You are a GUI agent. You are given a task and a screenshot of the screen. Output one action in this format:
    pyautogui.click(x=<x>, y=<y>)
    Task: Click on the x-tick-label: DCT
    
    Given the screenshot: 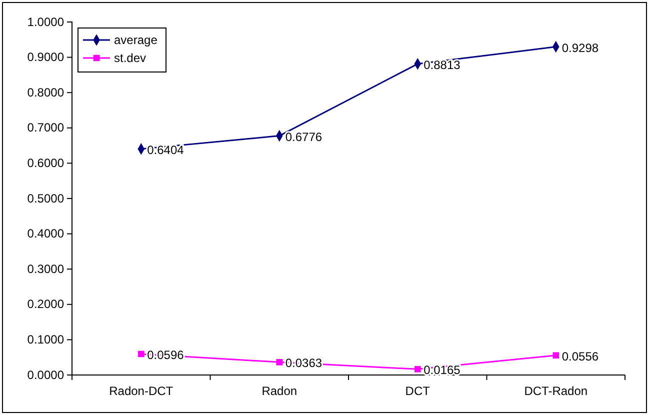 What is the action you would take?
    pyautogui.click(x=418, y=391)
    